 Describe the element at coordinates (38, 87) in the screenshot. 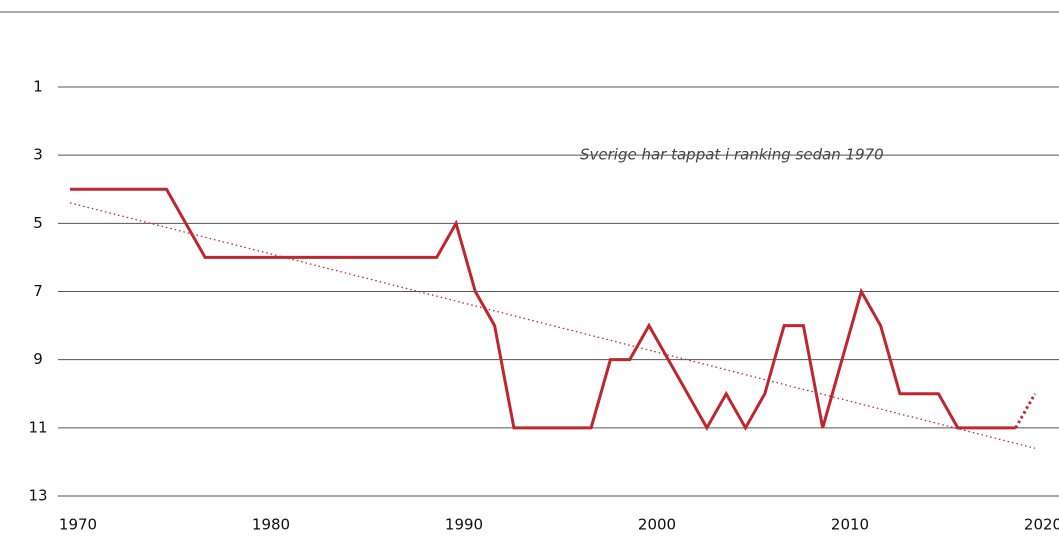

I see `y-tick-label: 1` at that location.